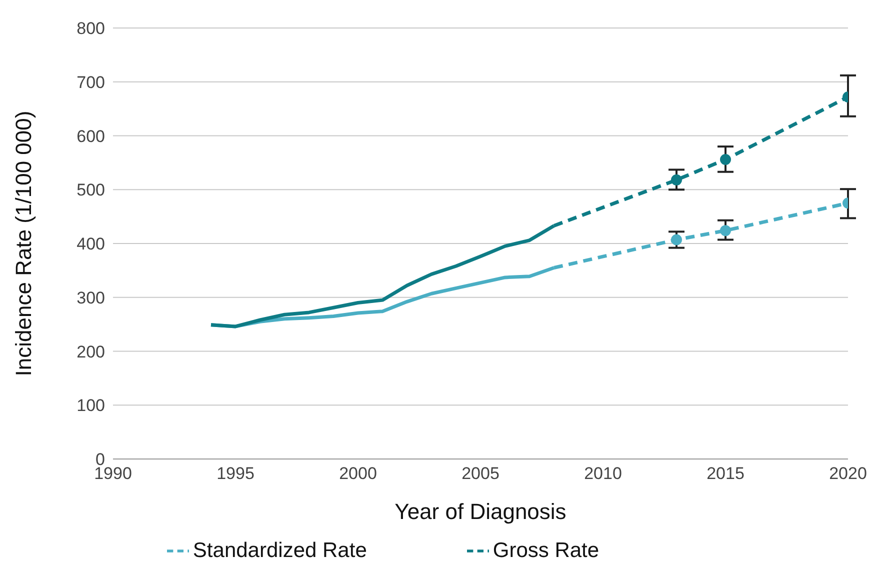  What do you see at coordinates (113, 474) in the screenshot?
I see `x-tick-label: 1990` at bounding box center [113, 474].